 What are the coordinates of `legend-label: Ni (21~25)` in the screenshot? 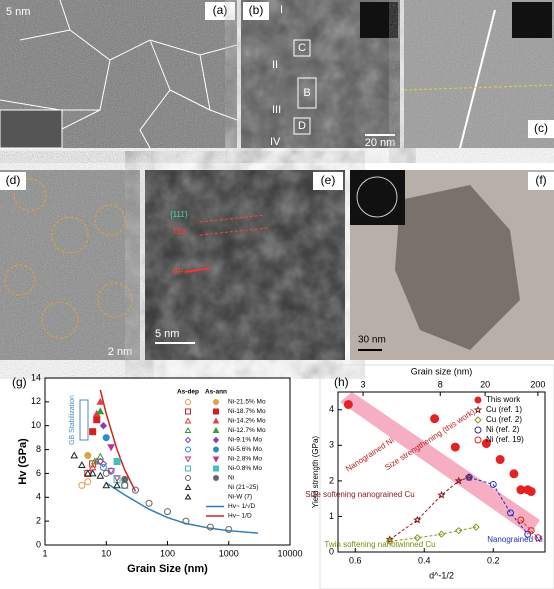 It's located at (243, 487).